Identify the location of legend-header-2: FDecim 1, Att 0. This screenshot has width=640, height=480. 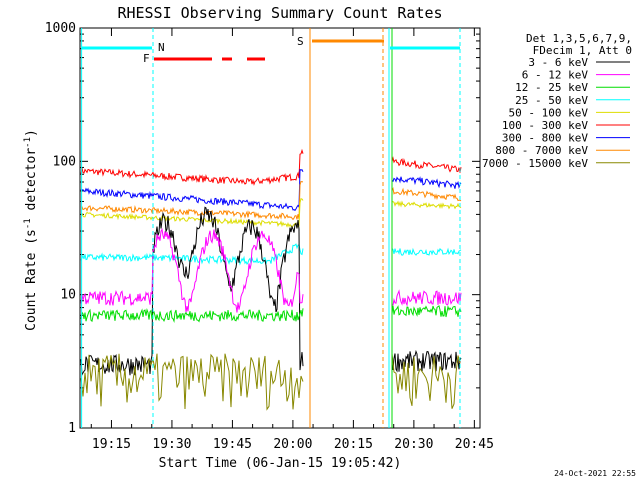
(582, 50).